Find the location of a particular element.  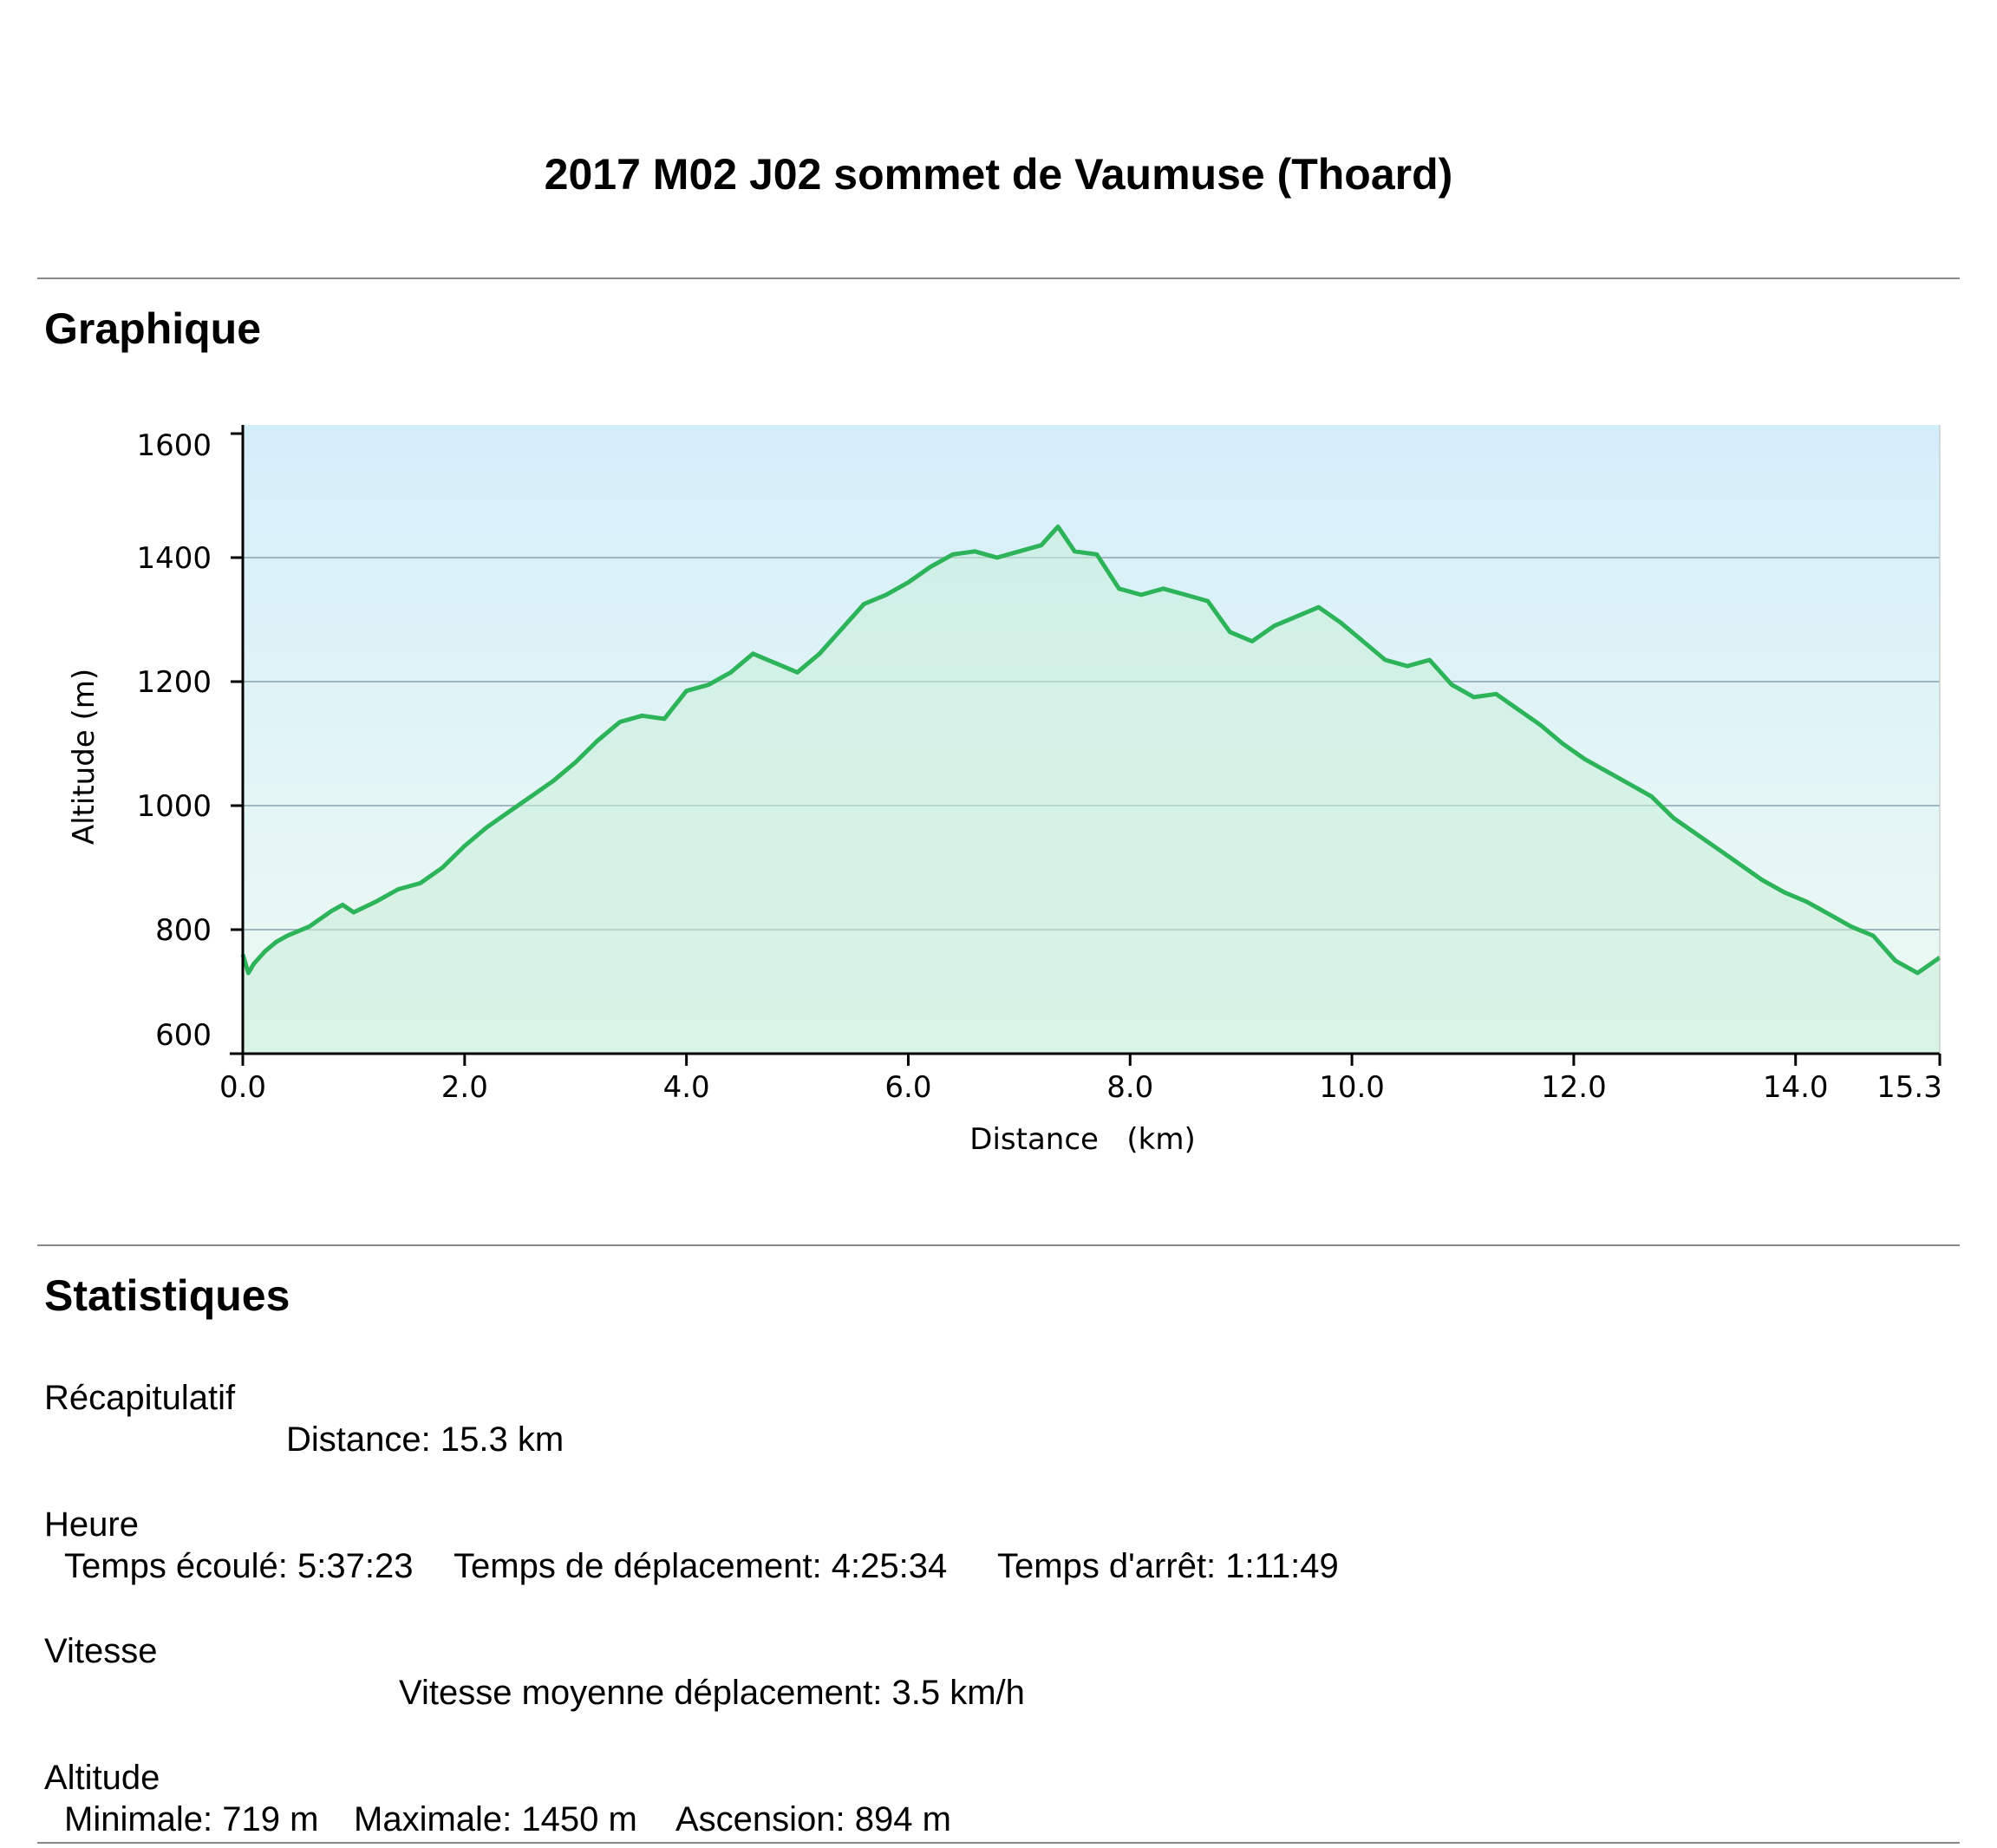

x-tick-label: 10.0 is located at coordinates (1352, 1087).